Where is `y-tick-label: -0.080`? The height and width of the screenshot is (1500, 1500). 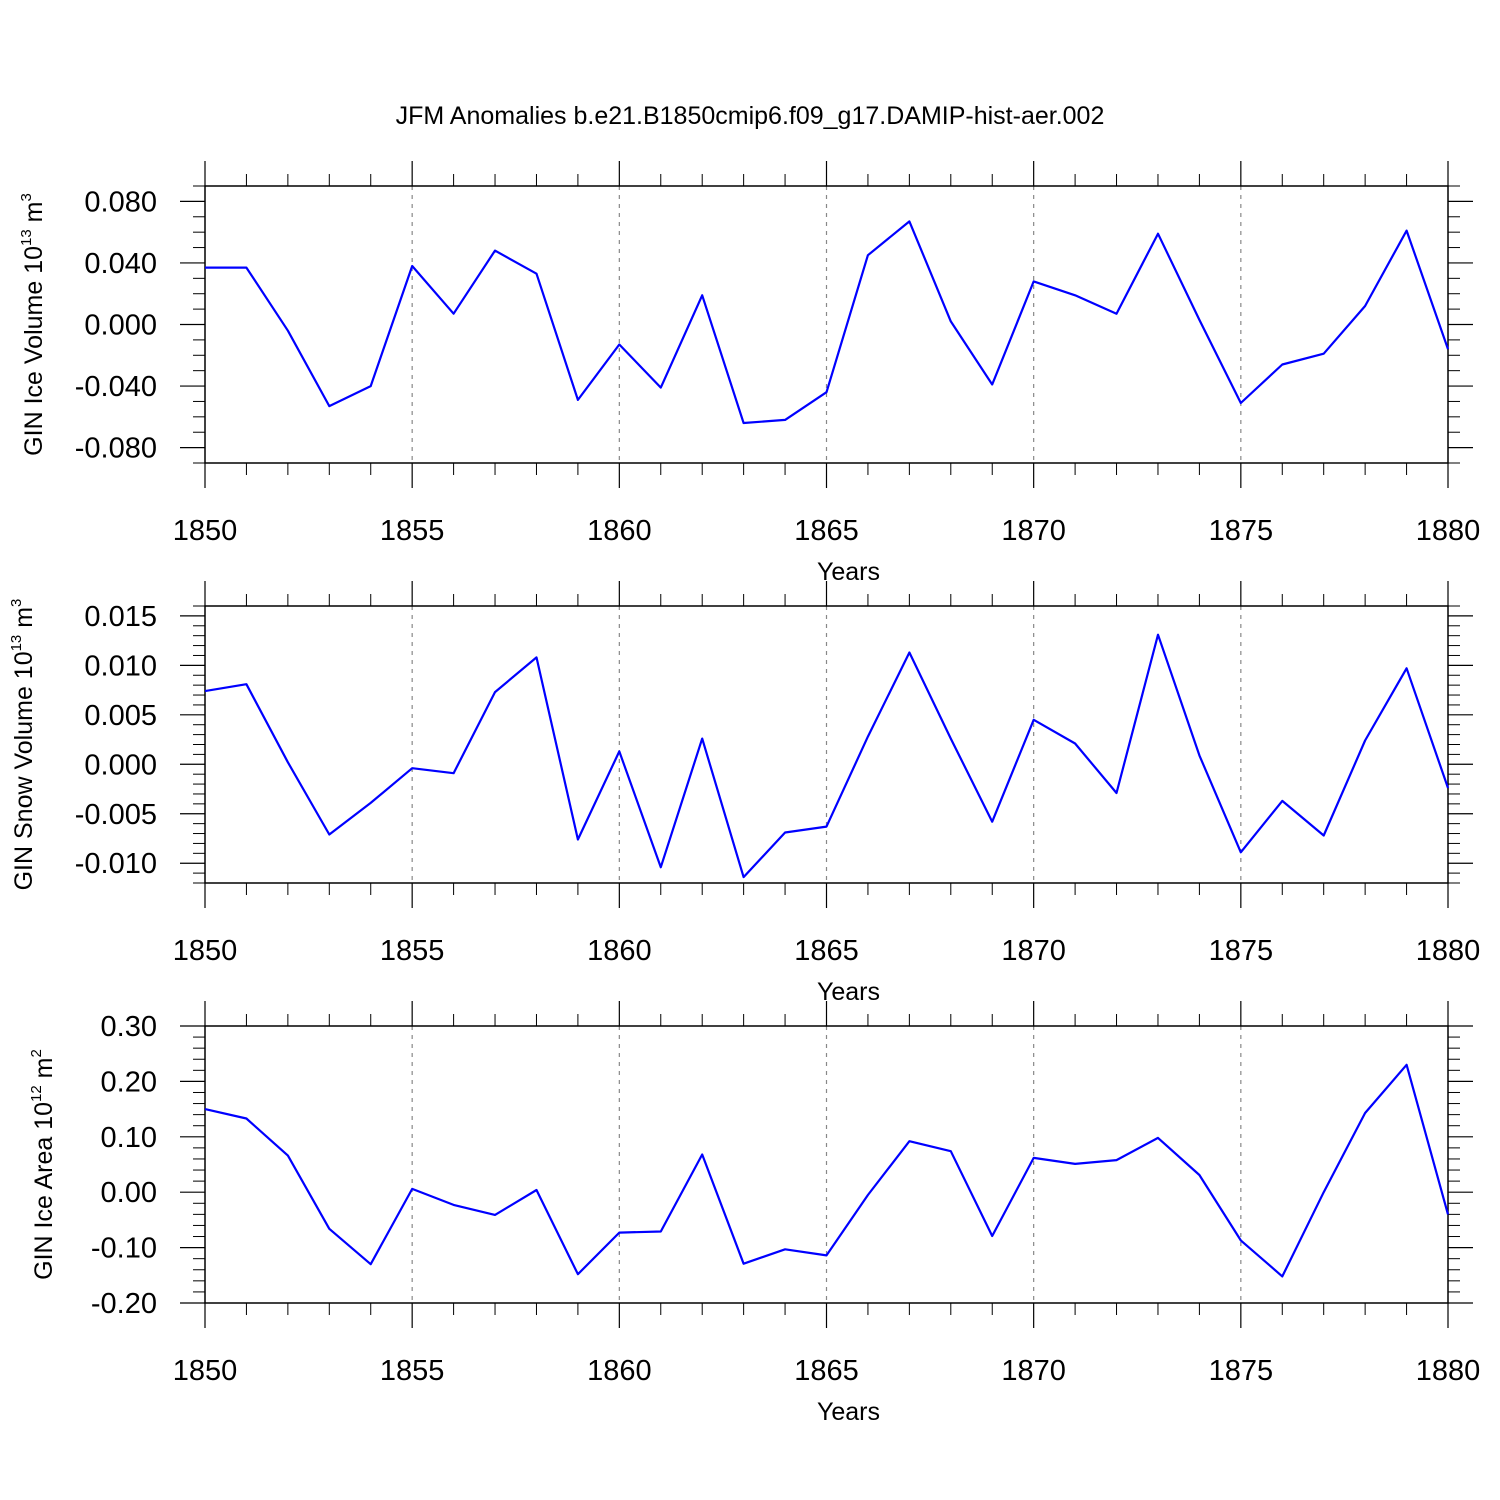
y-tick-label: -0.080 is located at coordinates (116, 449).